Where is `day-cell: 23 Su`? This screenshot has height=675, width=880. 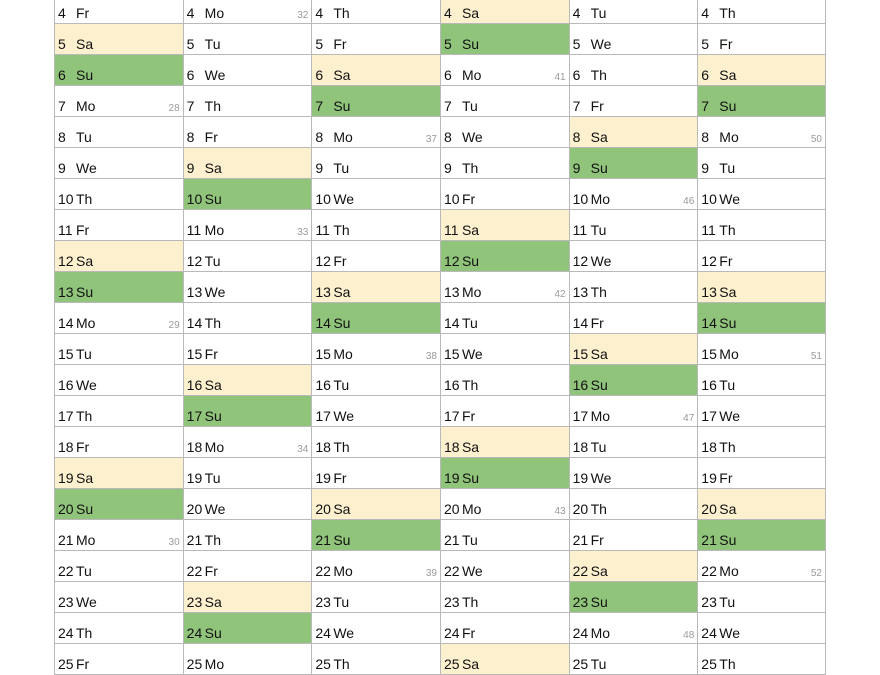
day-cell: 23 Su is located at coordinates (633, 597).